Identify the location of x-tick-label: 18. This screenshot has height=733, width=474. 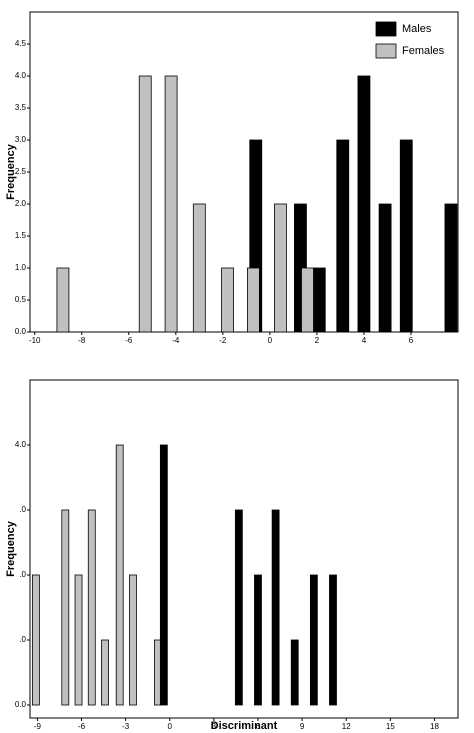
(434, 726).